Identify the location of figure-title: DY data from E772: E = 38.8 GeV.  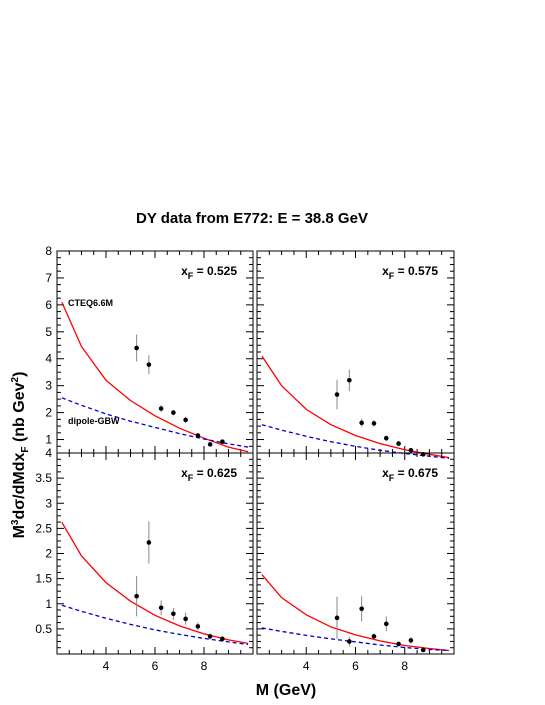
(252, 218).